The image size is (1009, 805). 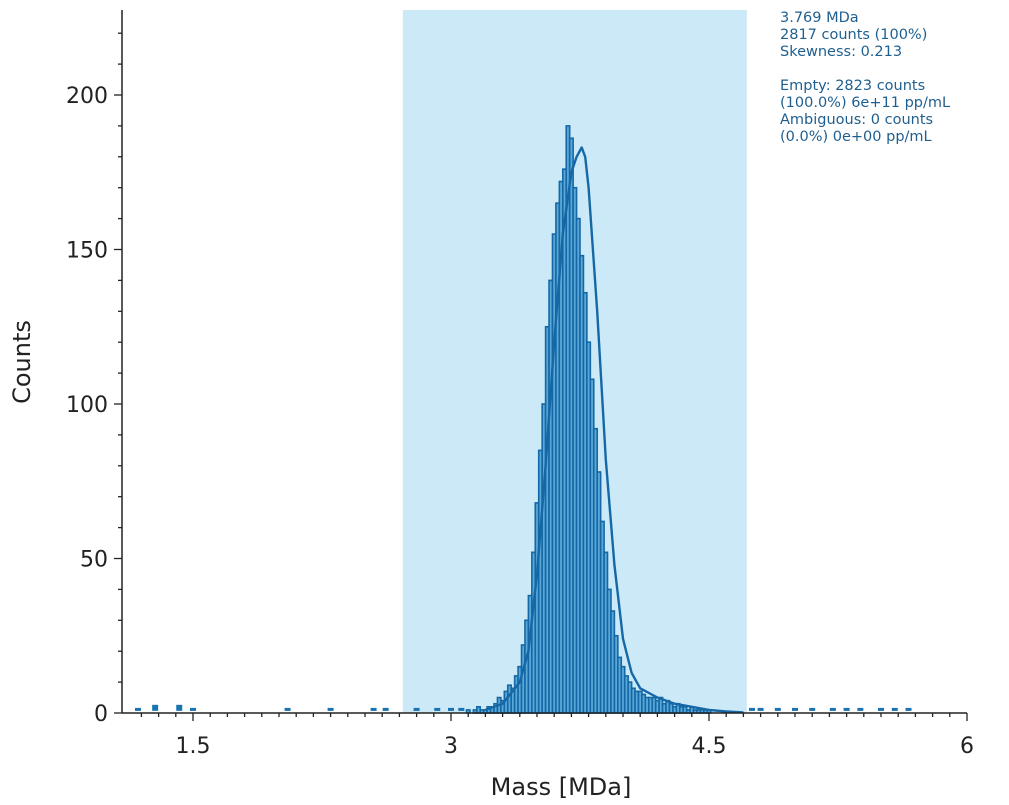 I want to click on y-tick-label: 150, so click(x=87, y=251).